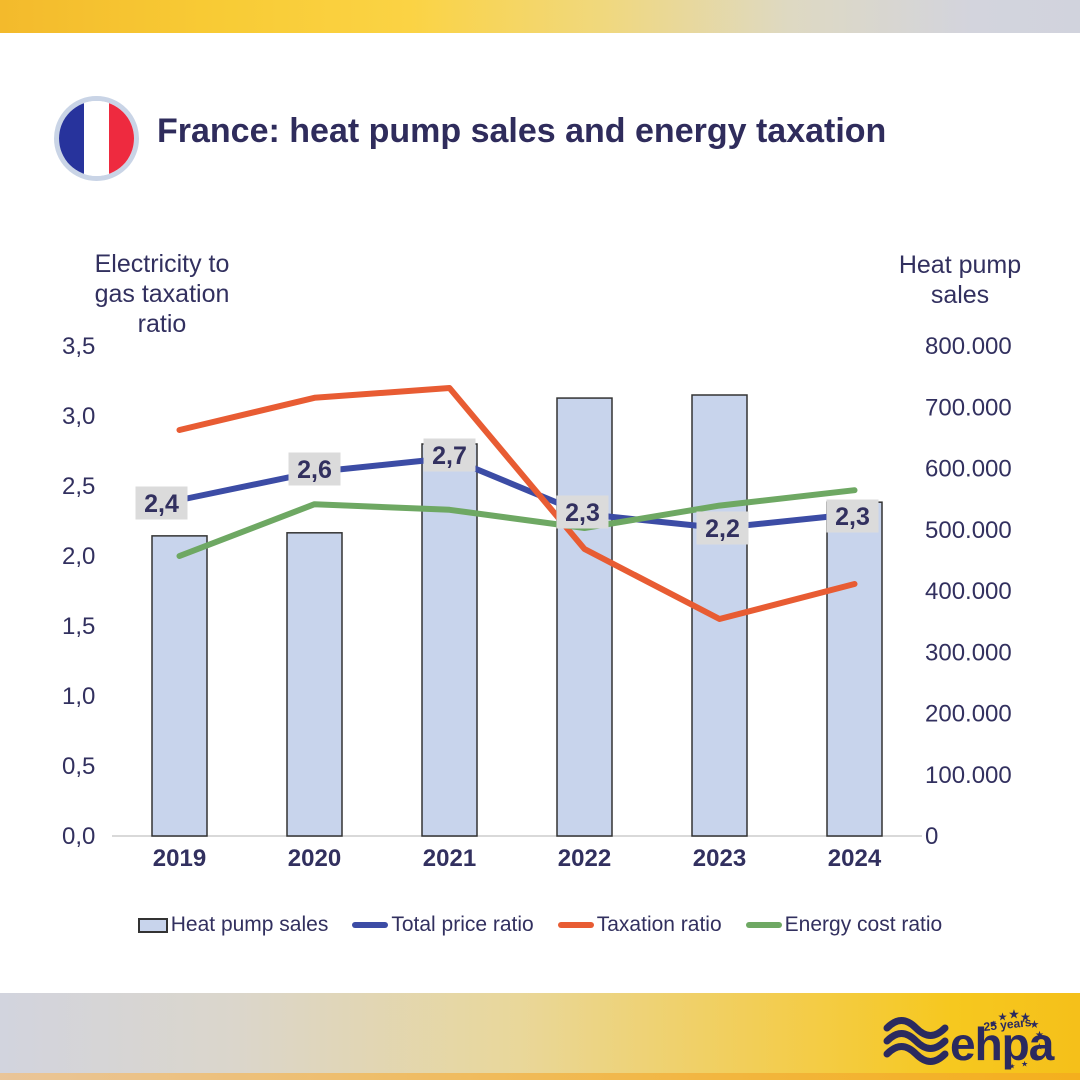 The width and height of the screenshot is (1080, 1080). I want to click on right-axis-tick: 800.000, so click(968, 346).